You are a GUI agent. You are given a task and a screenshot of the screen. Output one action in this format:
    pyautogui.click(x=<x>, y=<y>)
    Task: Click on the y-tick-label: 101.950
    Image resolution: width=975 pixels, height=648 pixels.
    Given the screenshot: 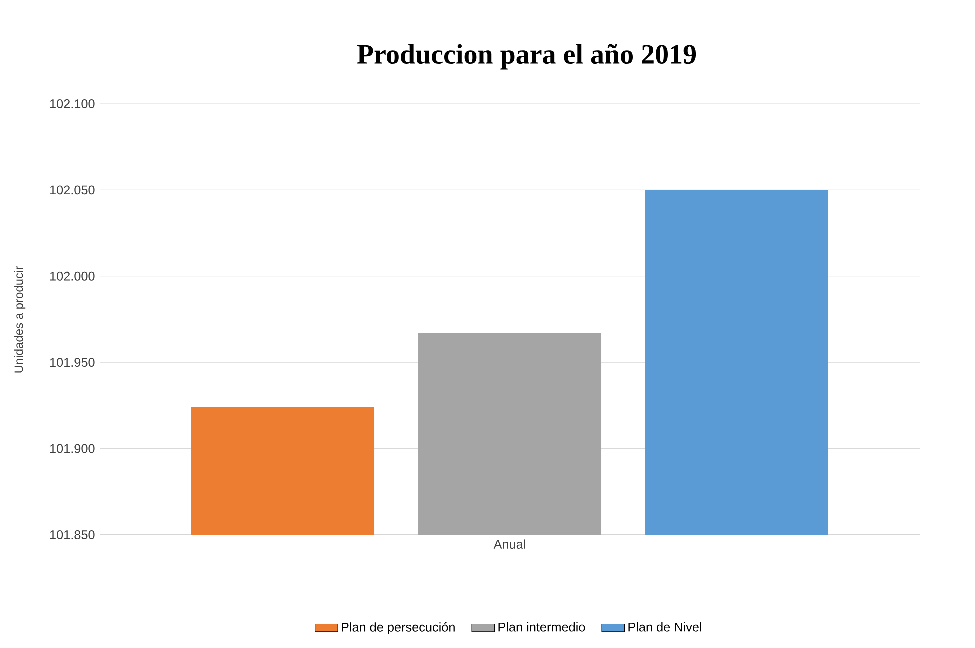 What is the action you would take?
    pyautogui.click(x=72, y=363)
    